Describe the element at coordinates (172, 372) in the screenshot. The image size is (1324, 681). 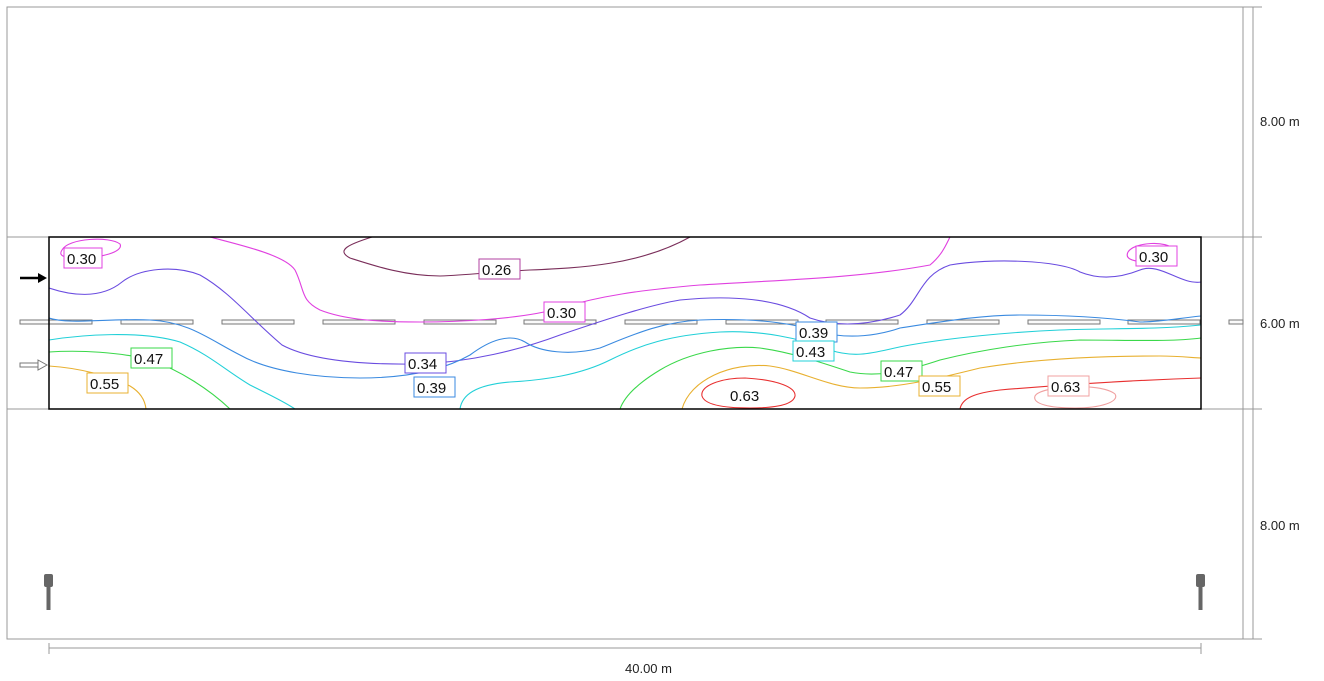
I see `contour-line-0.43` at that location.